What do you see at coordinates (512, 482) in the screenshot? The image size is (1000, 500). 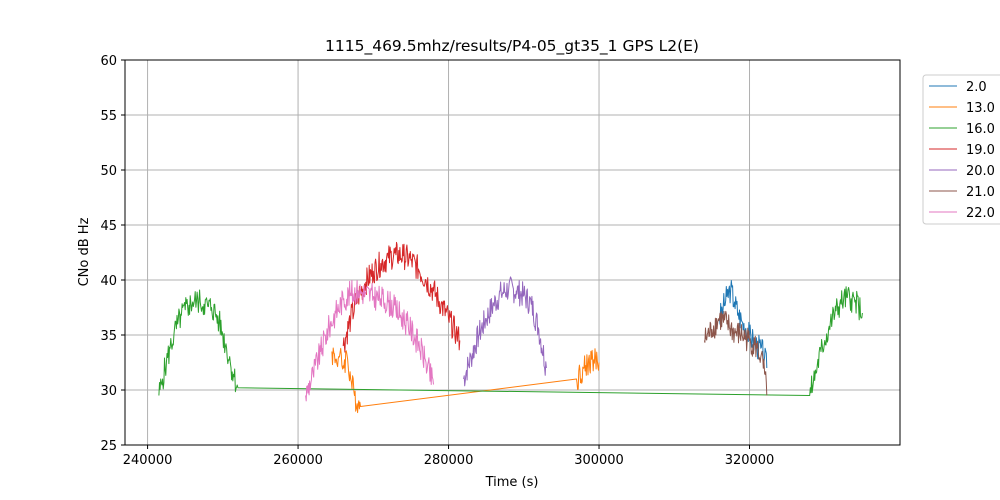 I see `x-axis-label: Time (s)` at bounding box center [512, 482].